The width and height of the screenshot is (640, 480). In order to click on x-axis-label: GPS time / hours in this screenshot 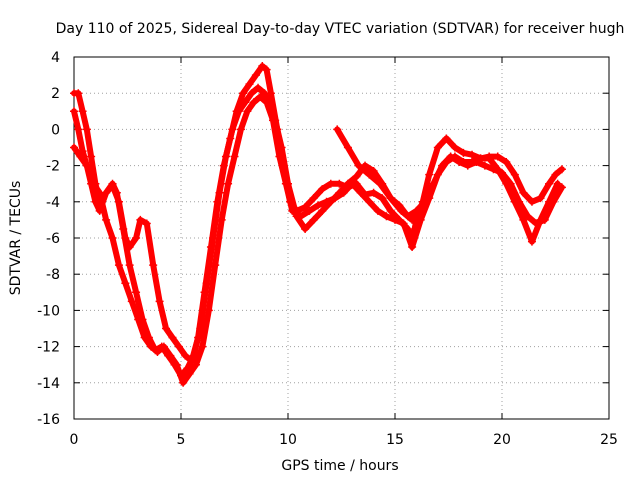, I will do `click(339, 466)`.